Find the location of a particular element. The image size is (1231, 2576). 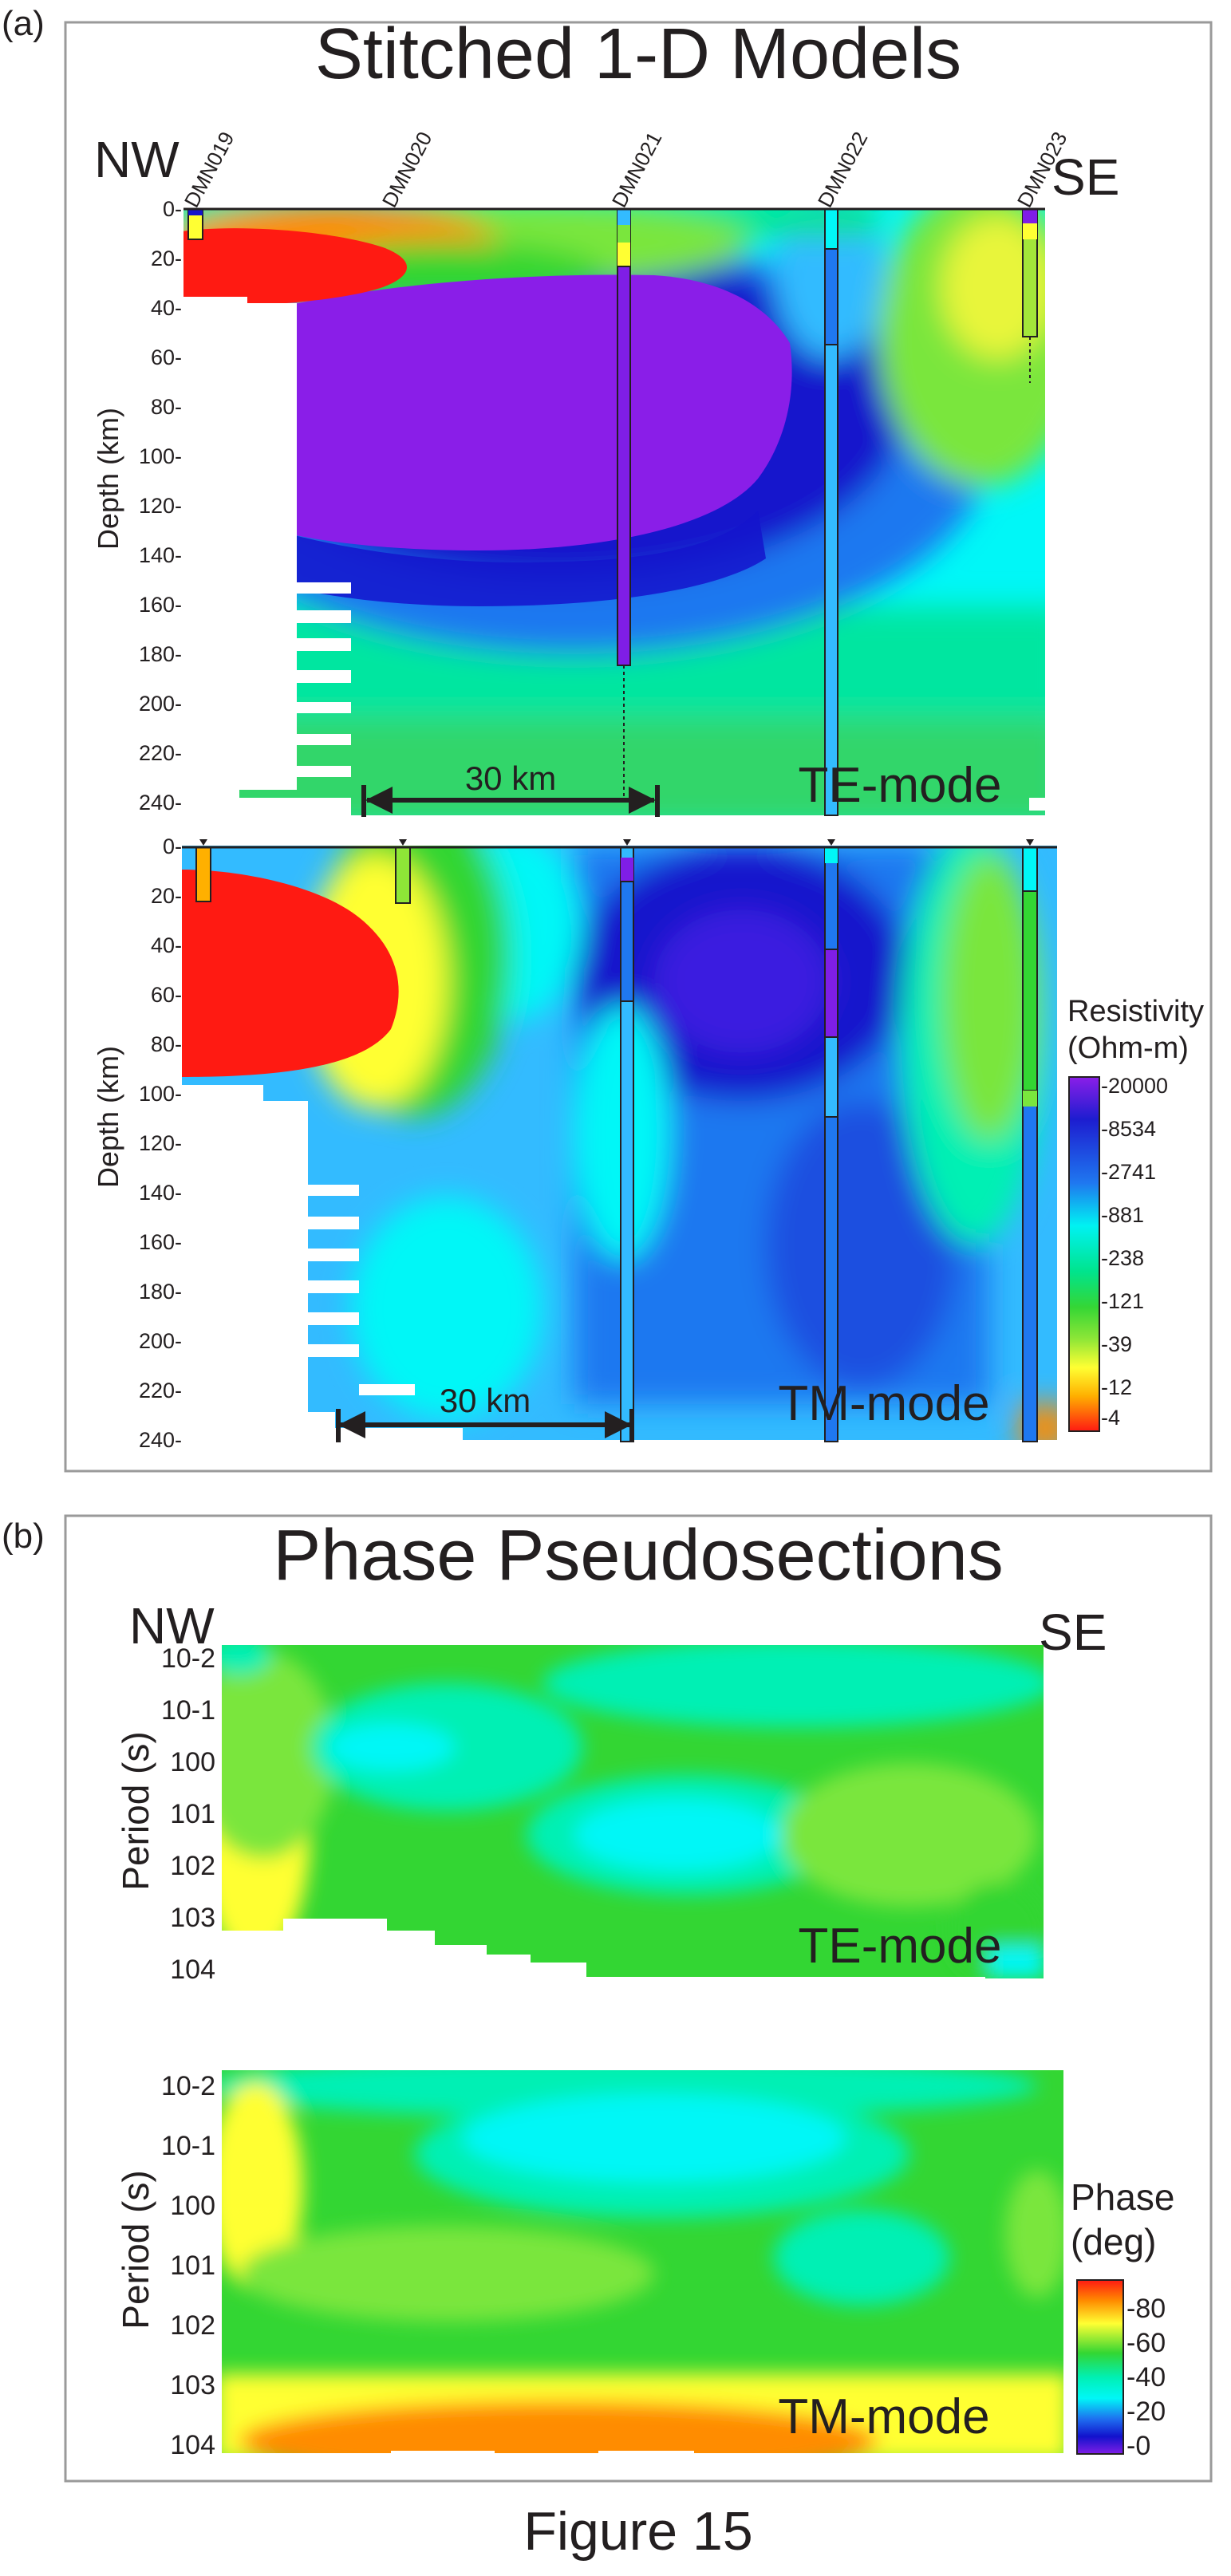

panel-label-a: (a) is located at coordinates (23, 24).